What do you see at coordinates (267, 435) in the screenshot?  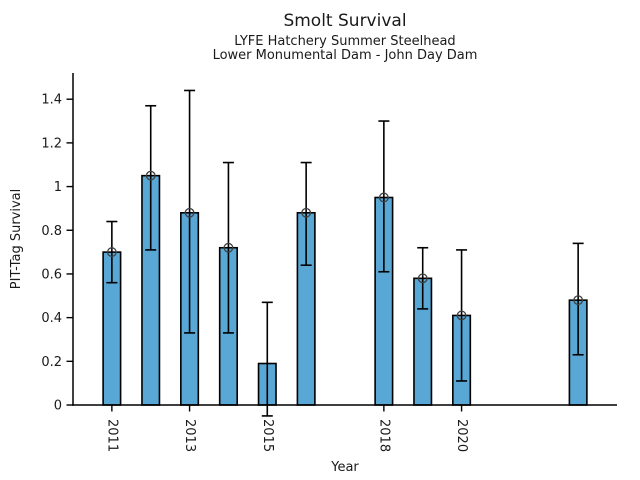 I see `x-tick-label: 2015` at bounding box center [267, 435].